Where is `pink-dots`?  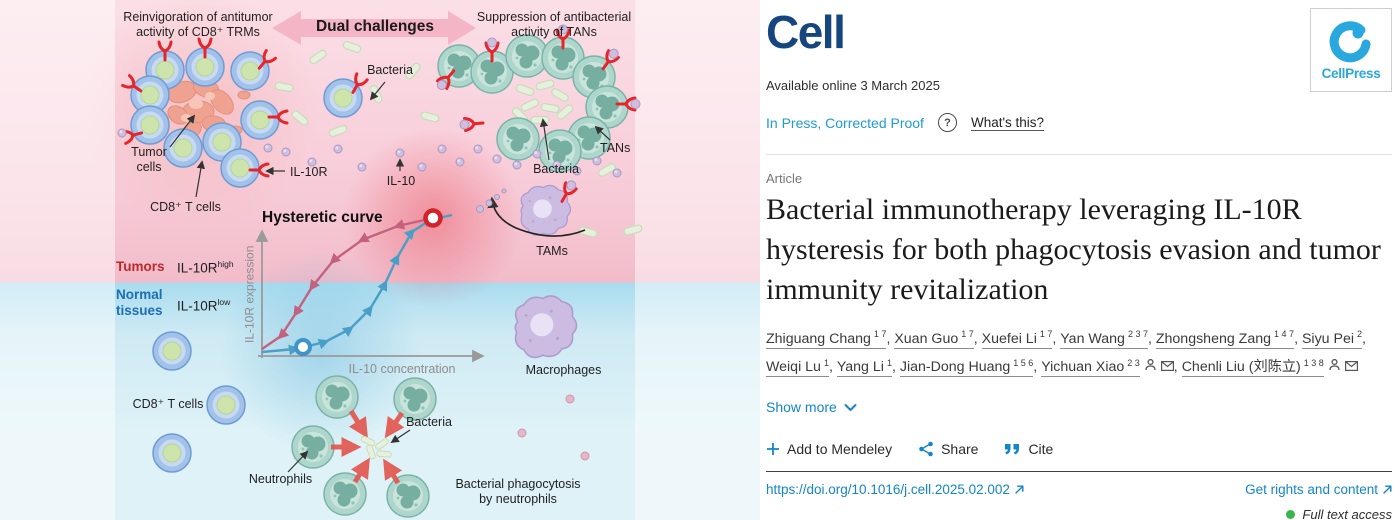 pink-dots is located at coordinates (553, 427).